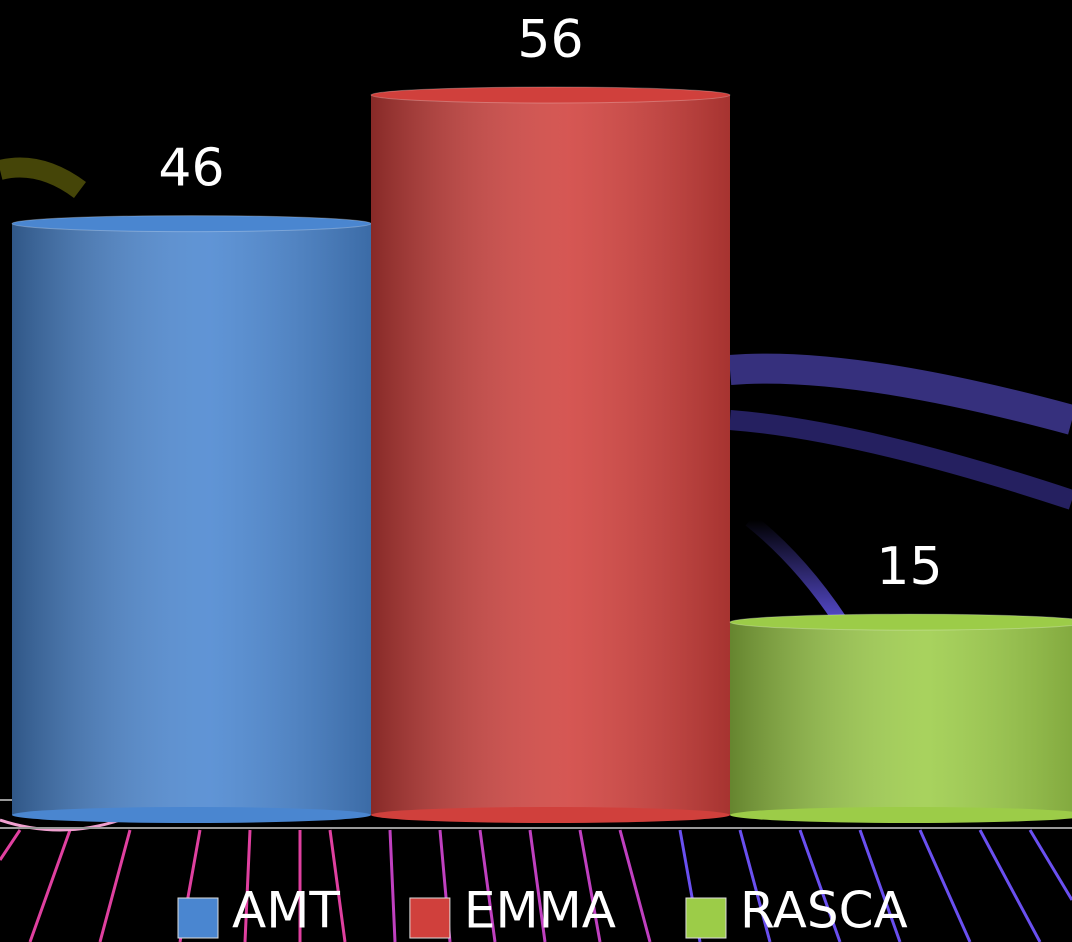 Image resolution: width=1072 pixels, height=942 pixels. I want to click on value-label: 56, so click(550, 40).